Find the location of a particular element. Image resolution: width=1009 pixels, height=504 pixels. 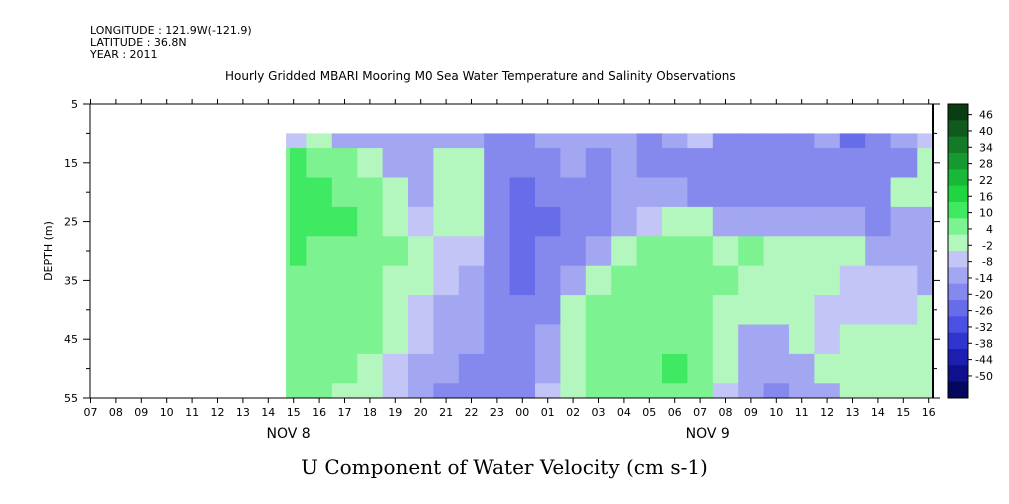

x-tick-label: 12 is located at coordinates (827, 412).